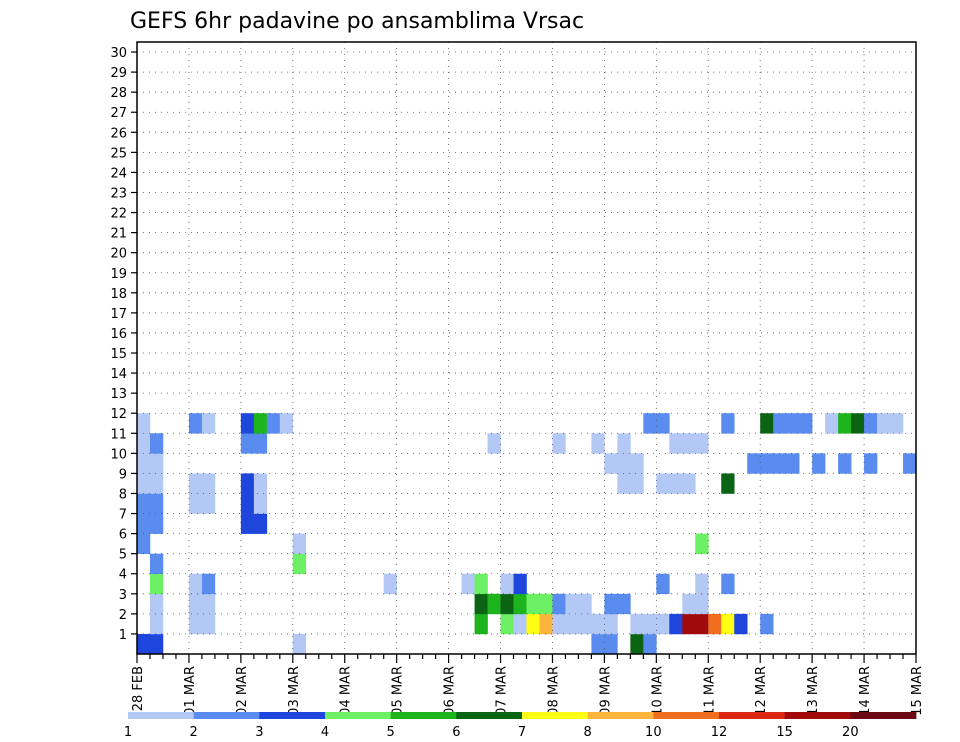 This screenshot has width=960, height=742. I want to click on y-tick-label: 21, so click(118, 234).